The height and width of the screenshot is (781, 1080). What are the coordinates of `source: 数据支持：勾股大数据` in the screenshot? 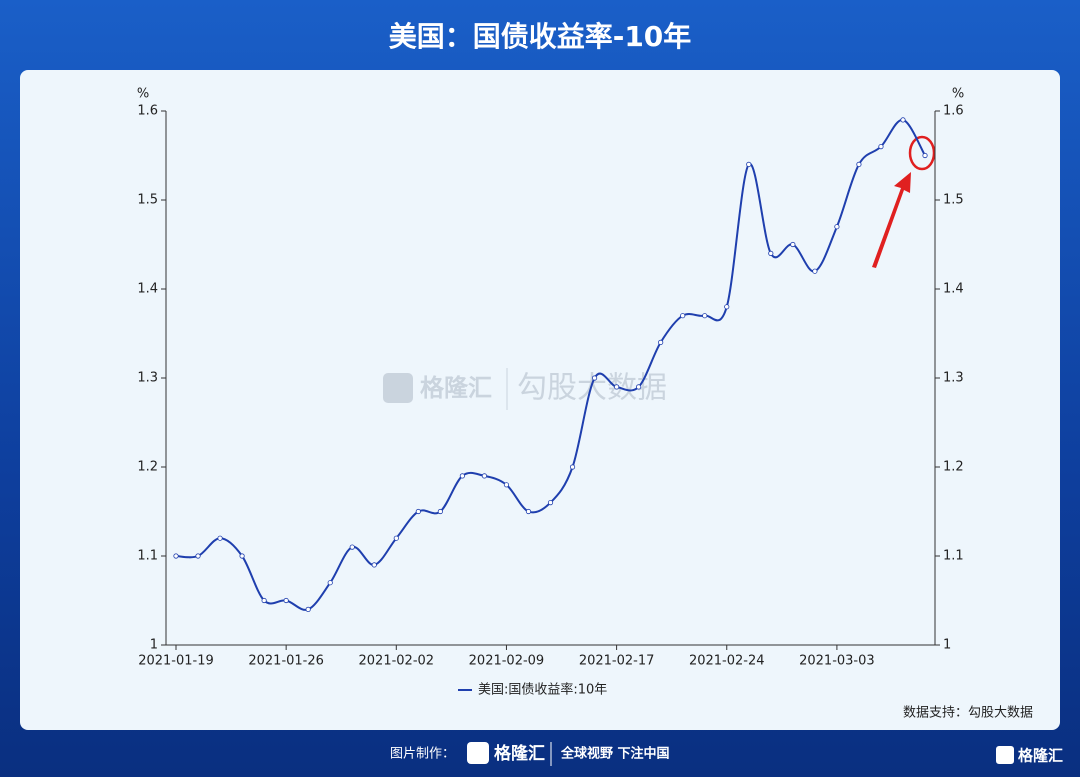 It's located at (968, 713).